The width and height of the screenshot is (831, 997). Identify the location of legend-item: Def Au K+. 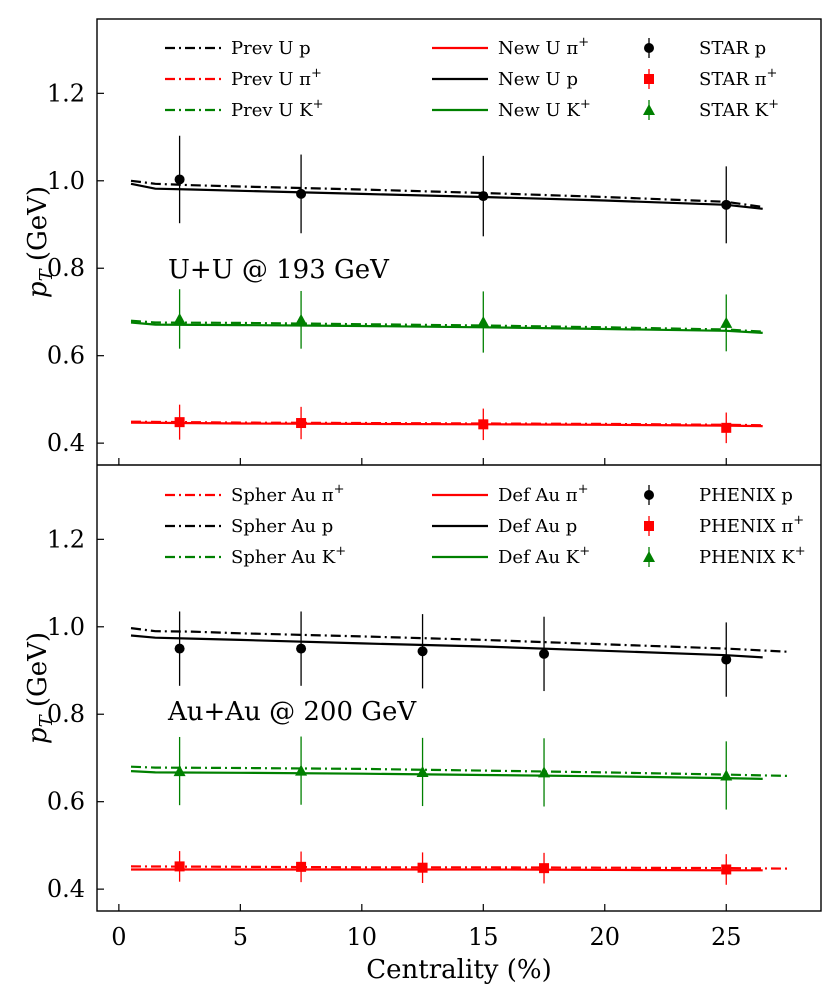
(511, 556).